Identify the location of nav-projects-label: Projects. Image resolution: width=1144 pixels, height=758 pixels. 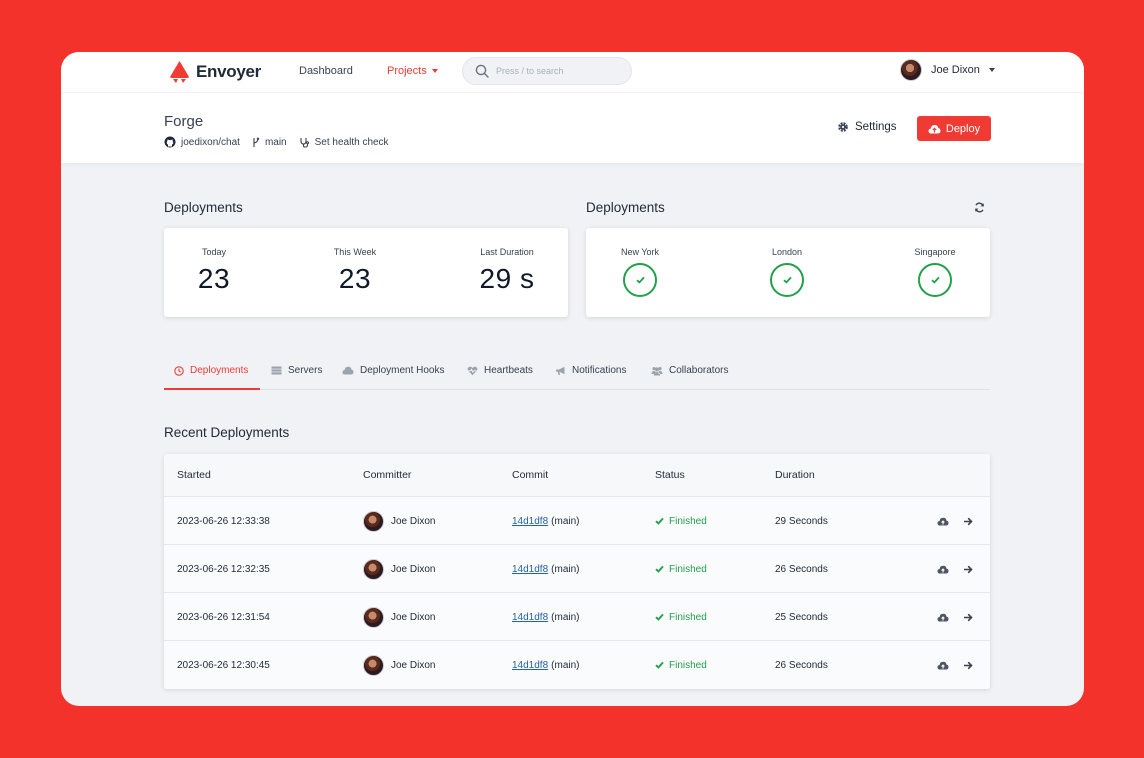
(407, 71).